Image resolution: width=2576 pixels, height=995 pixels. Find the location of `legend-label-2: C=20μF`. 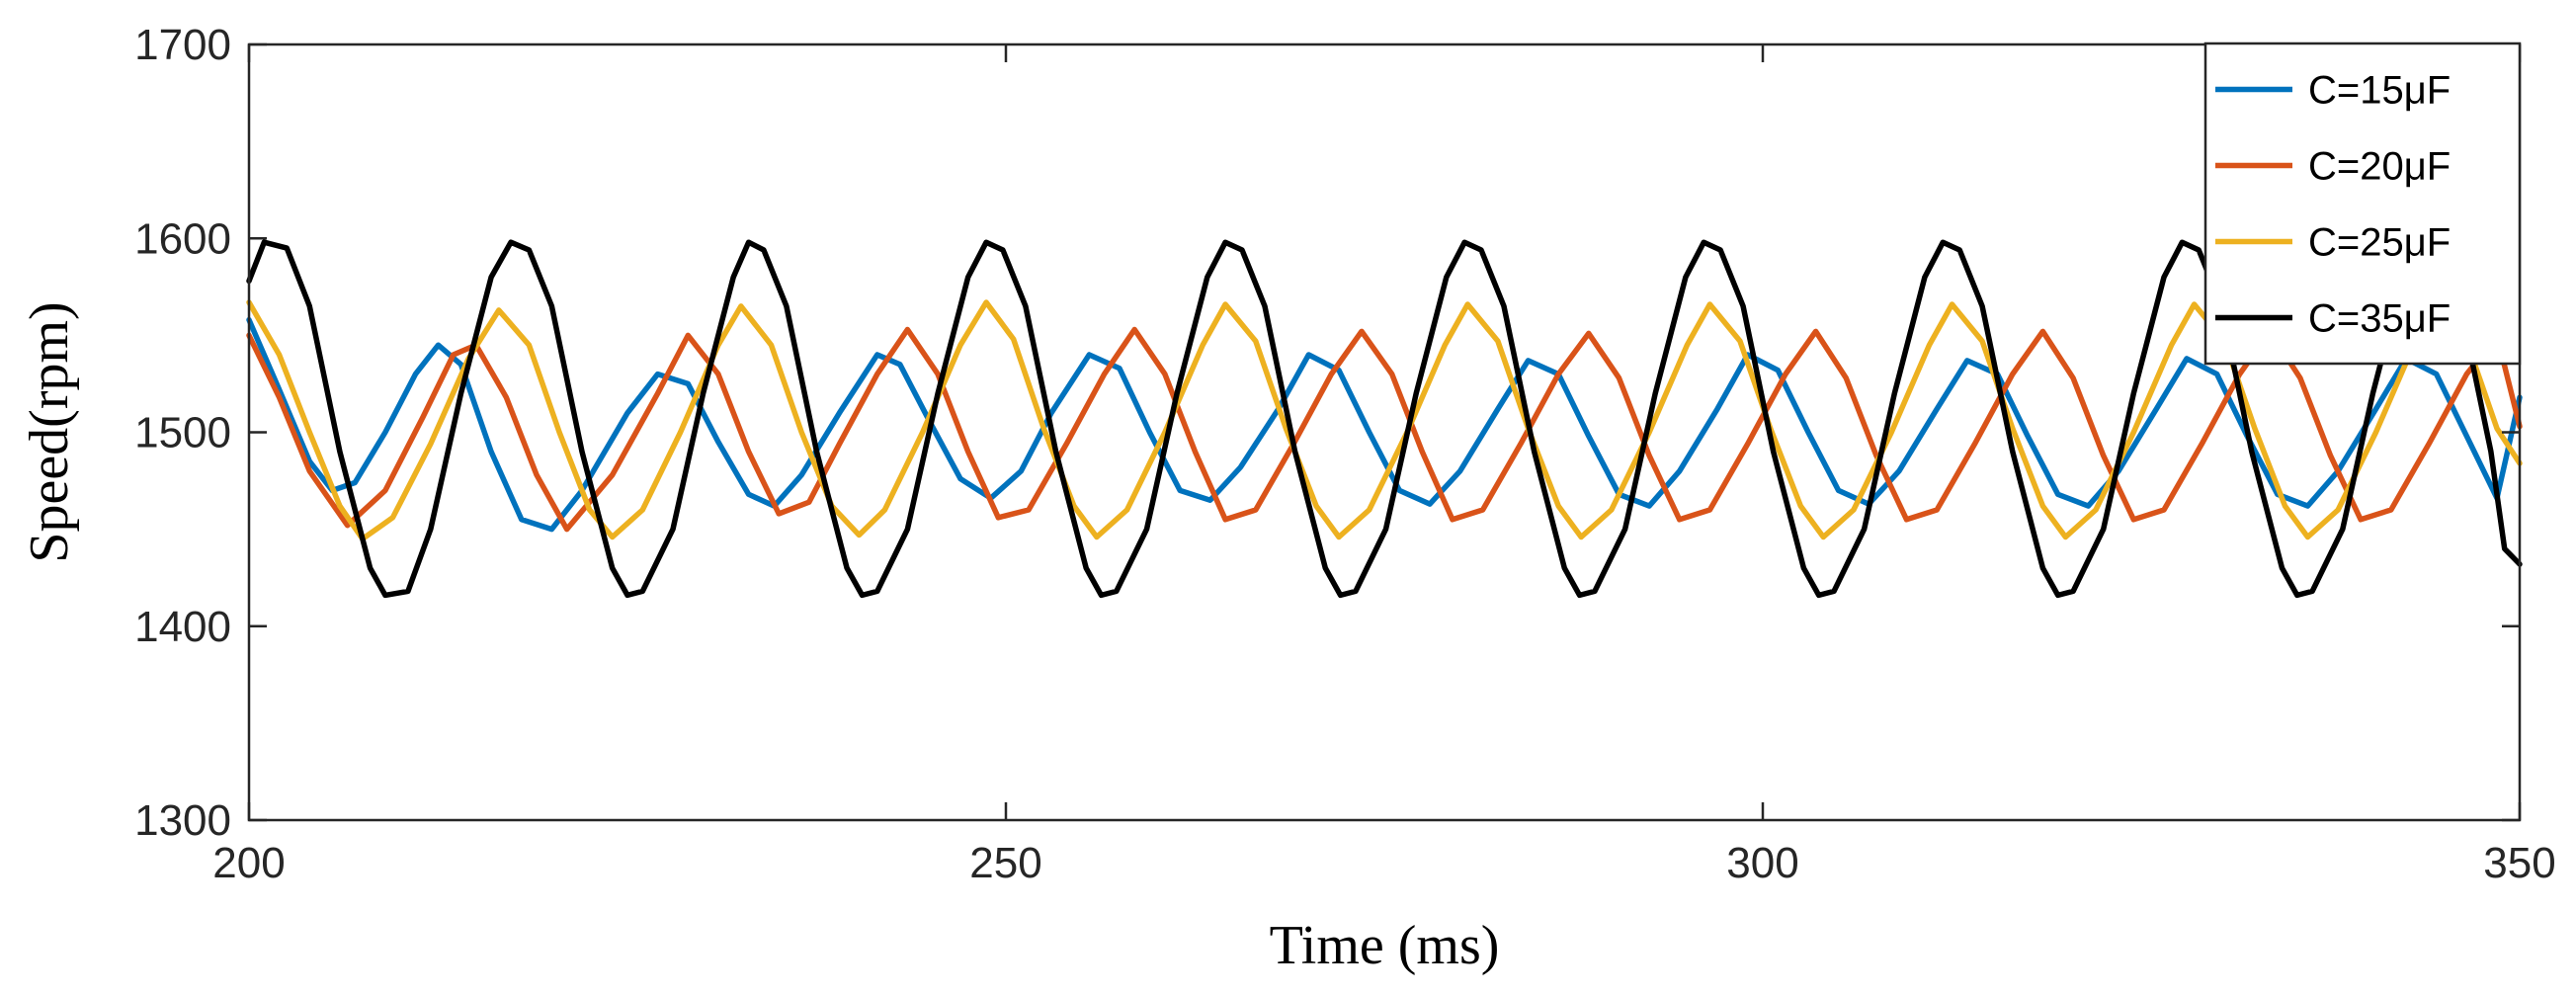

legend-label-2: C=20μF is located at coordinates (2379, 167).